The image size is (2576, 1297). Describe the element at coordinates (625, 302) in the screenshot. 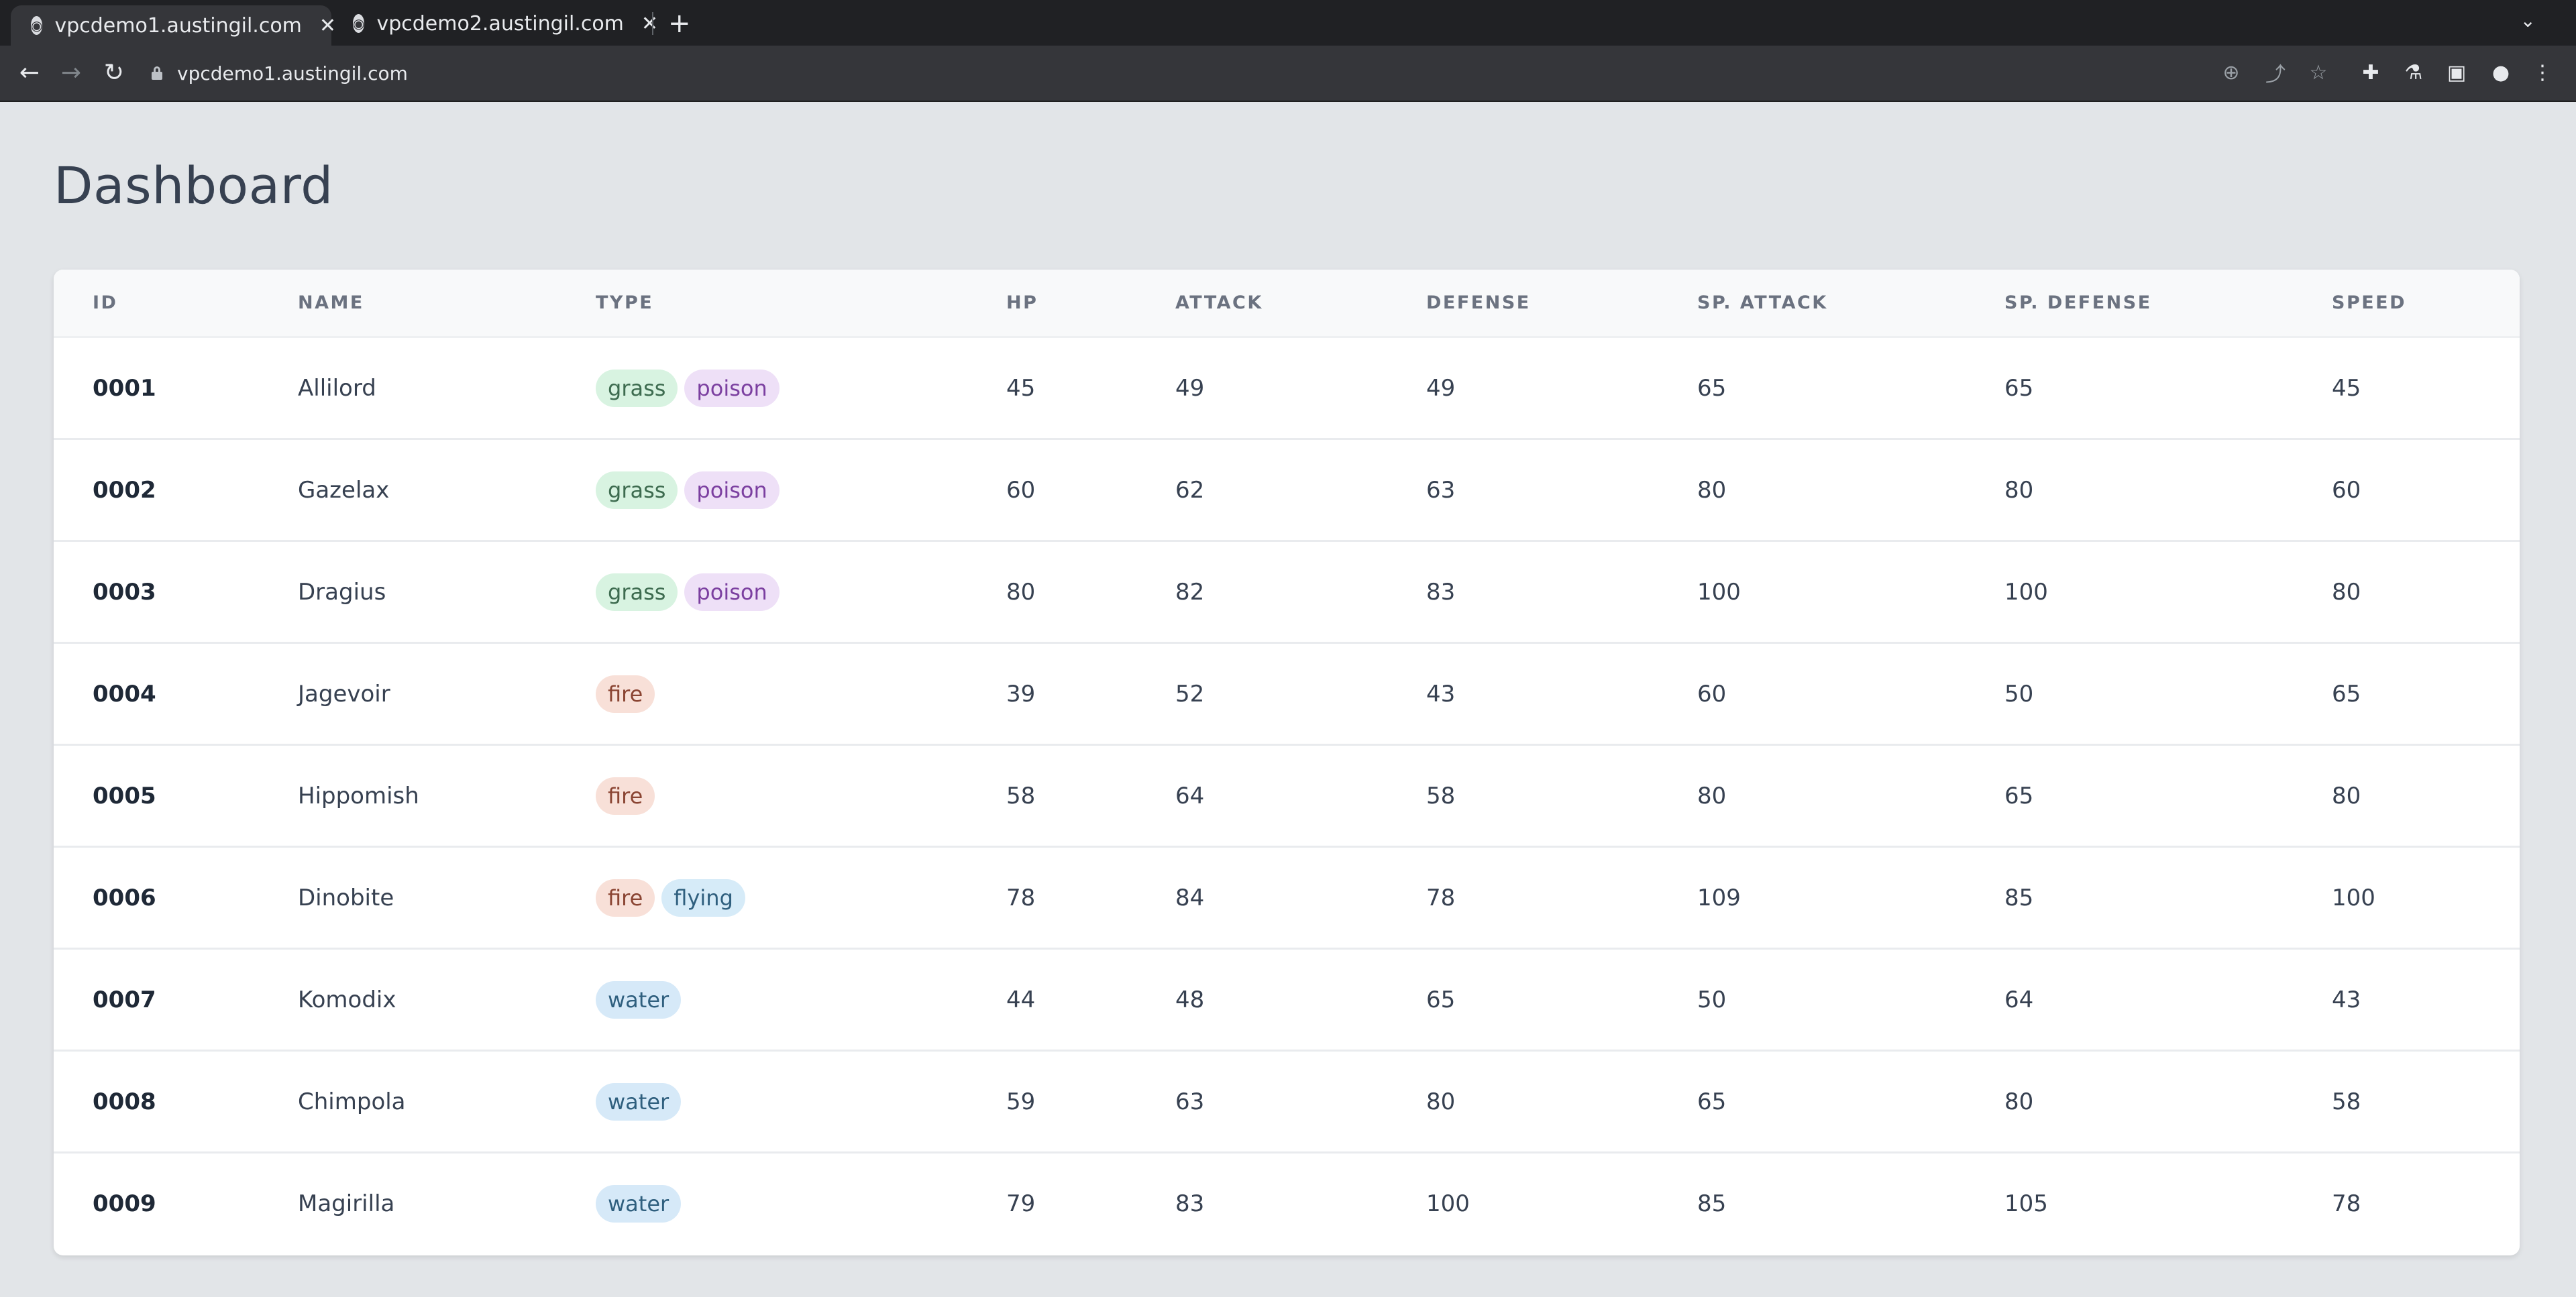

I see `column-header-type: TYPE` at that location.